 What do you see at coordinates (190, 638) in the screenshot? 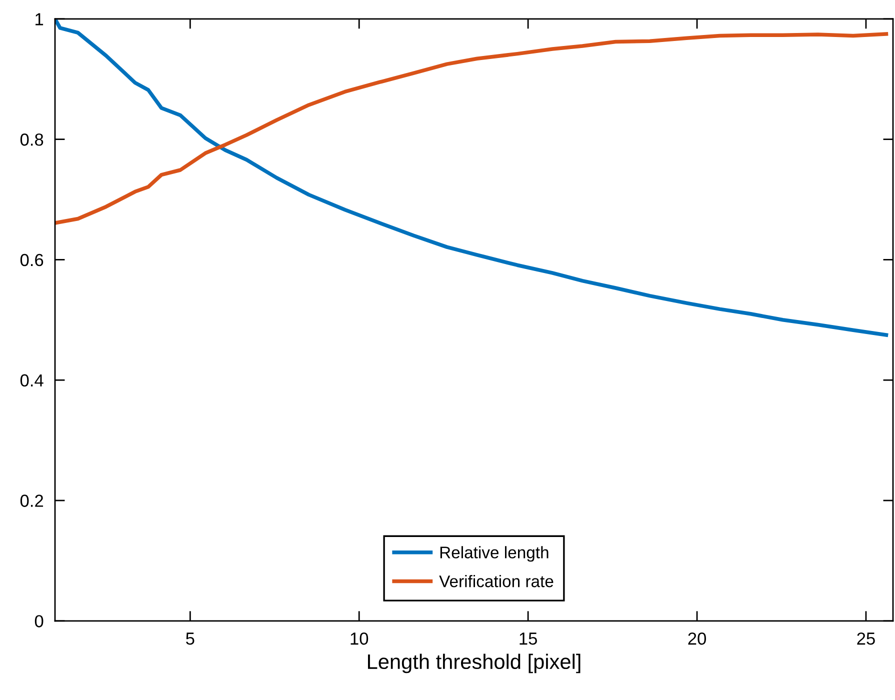
I see `x-tick-label: 5` at bounding box center [190, 638].